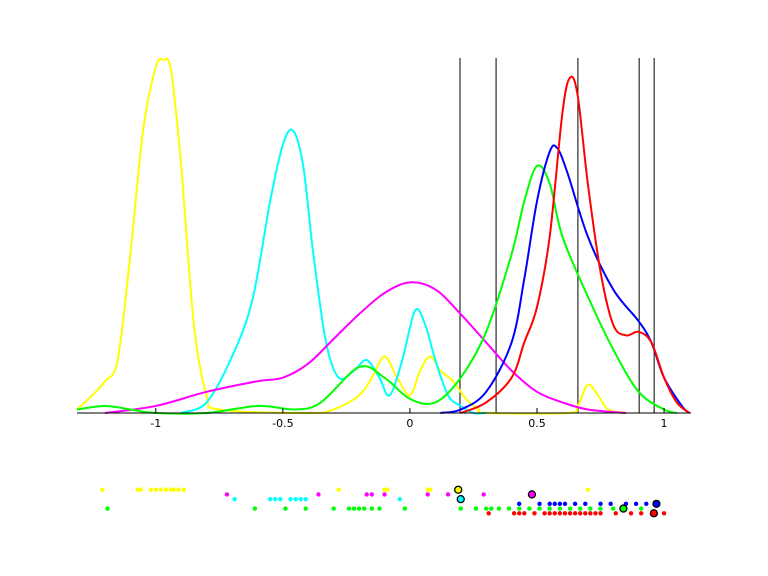  I want to click on x-tick-label: 0, so click(409, 423).